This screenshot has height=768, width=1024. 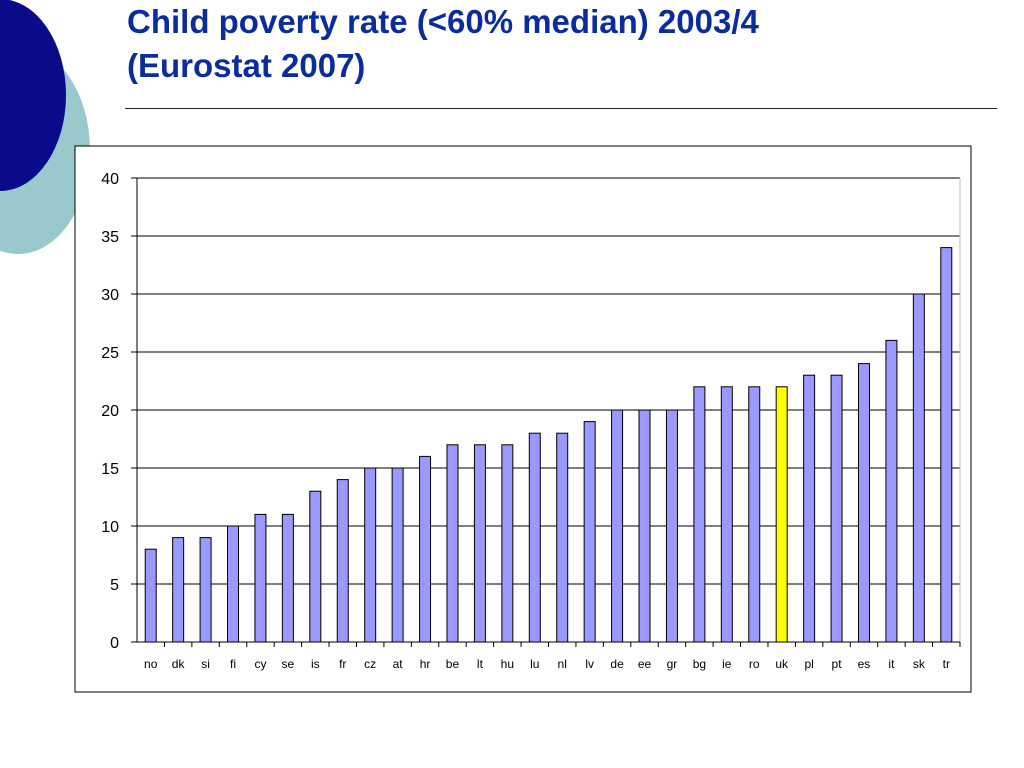 I want to click on bar-no, so click(x=150, y=595).